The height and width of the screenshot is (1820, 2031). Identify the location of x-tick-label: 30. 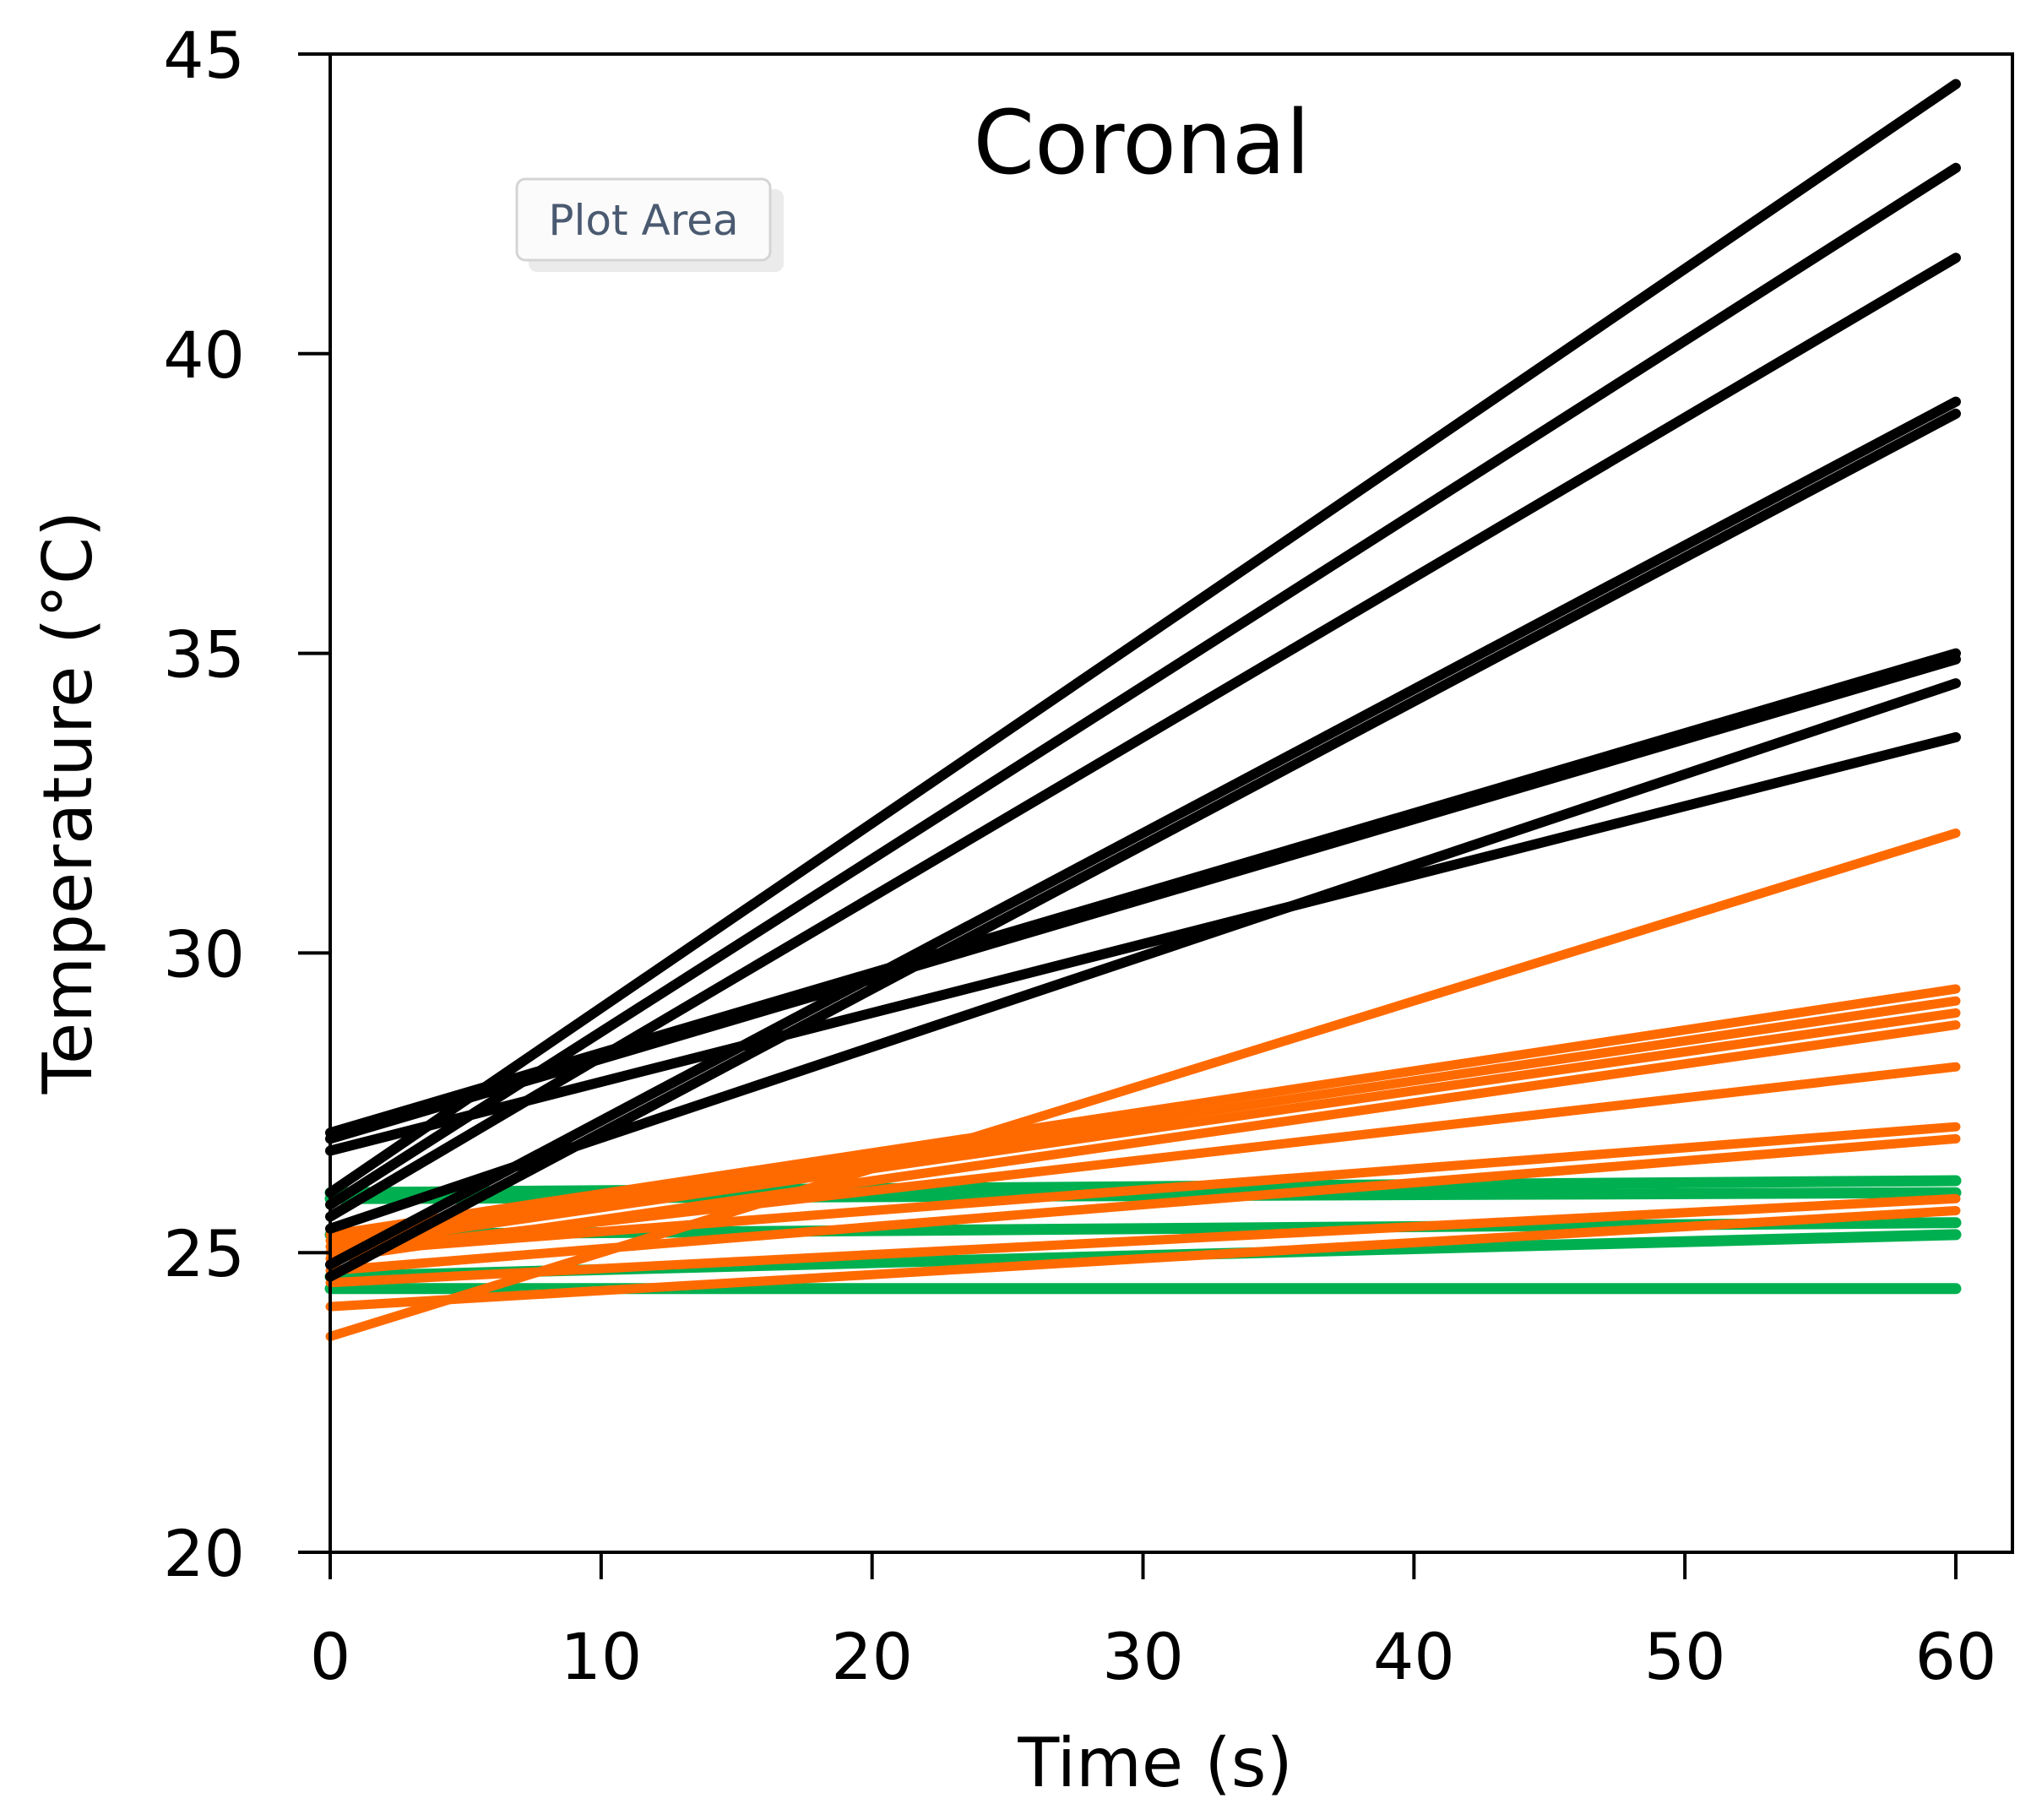
(1143, 1656).